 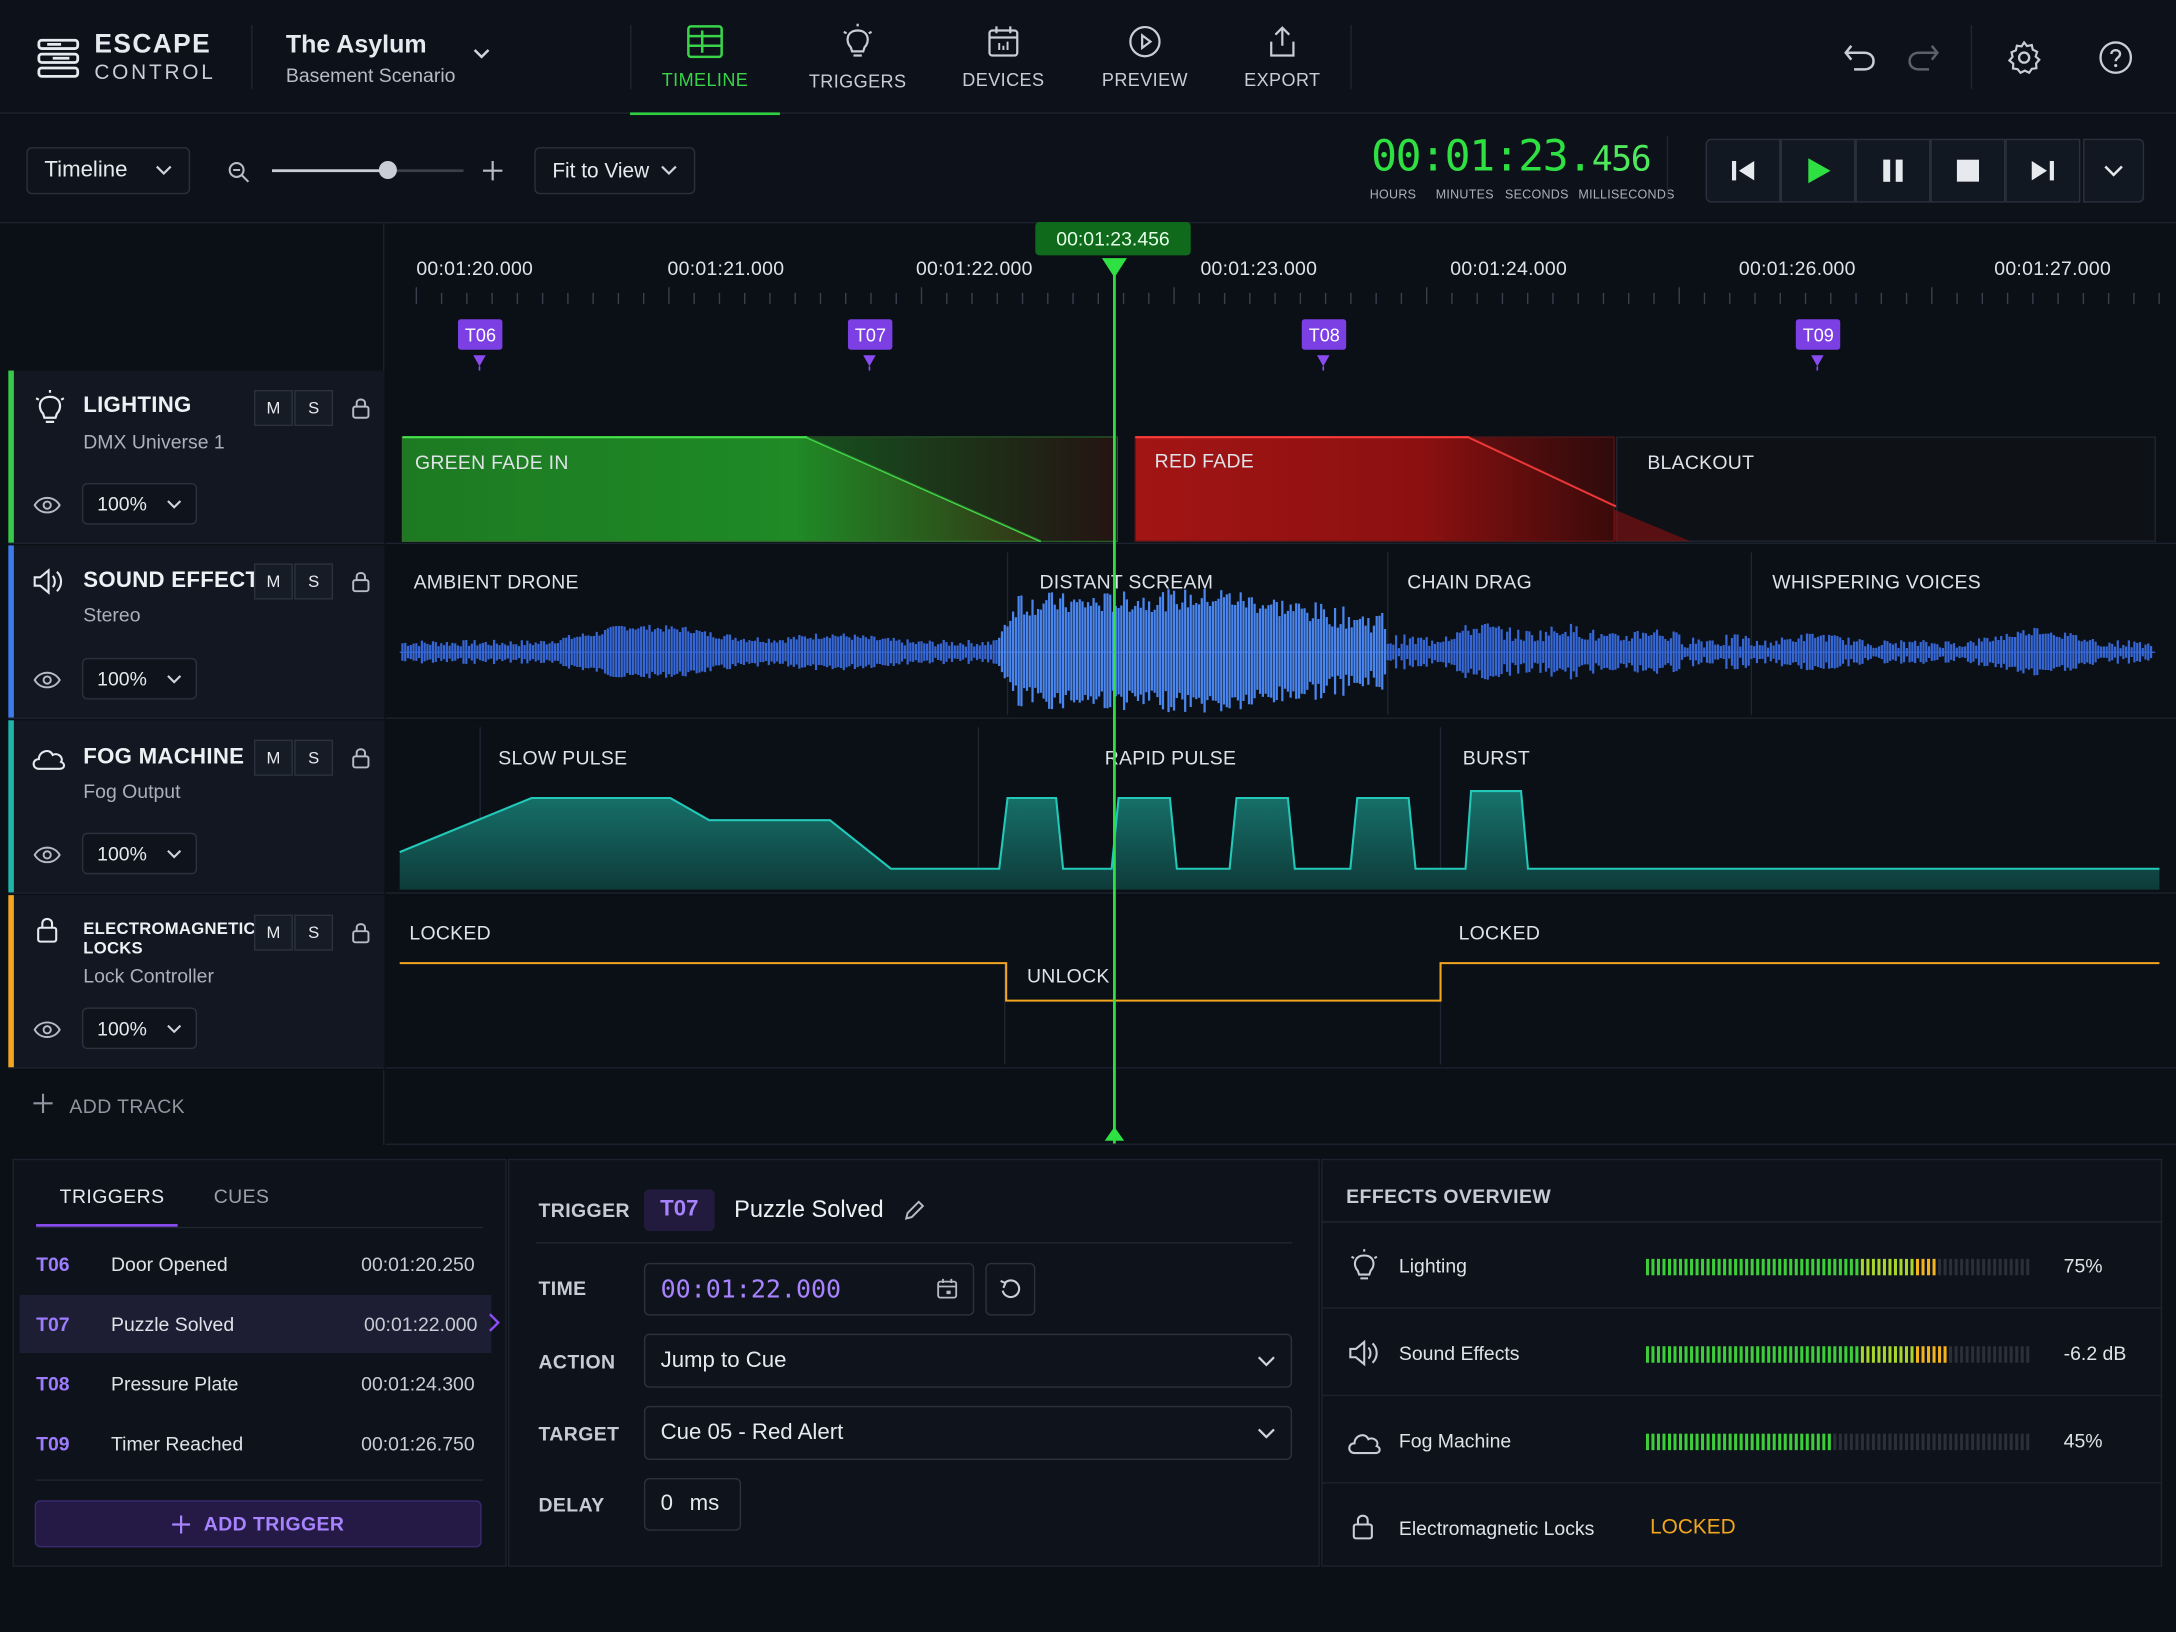 I want to click on delay-unit: ms, so click(x=704, y=1503).